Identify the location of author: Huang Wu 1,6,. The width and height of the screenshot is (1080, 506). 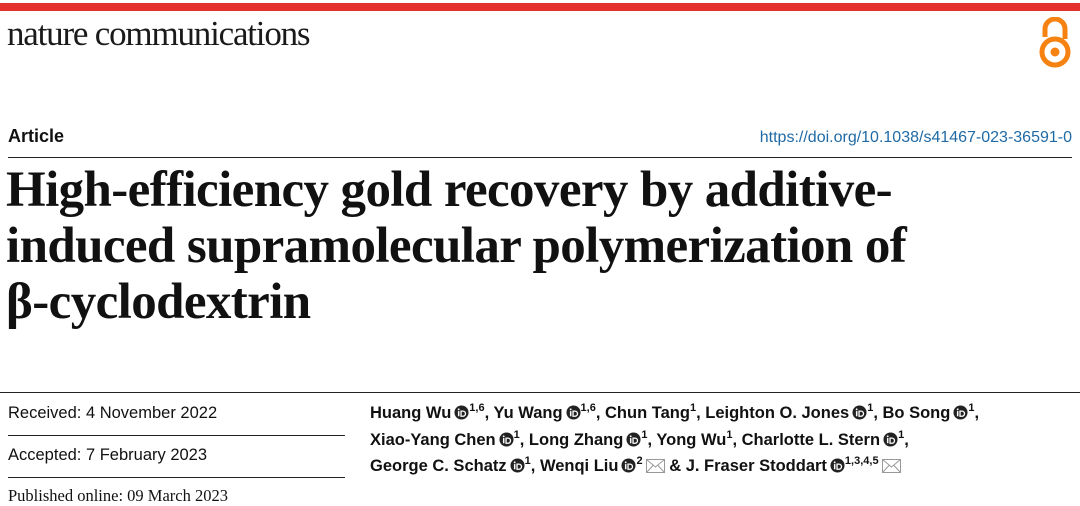
(430, 412).